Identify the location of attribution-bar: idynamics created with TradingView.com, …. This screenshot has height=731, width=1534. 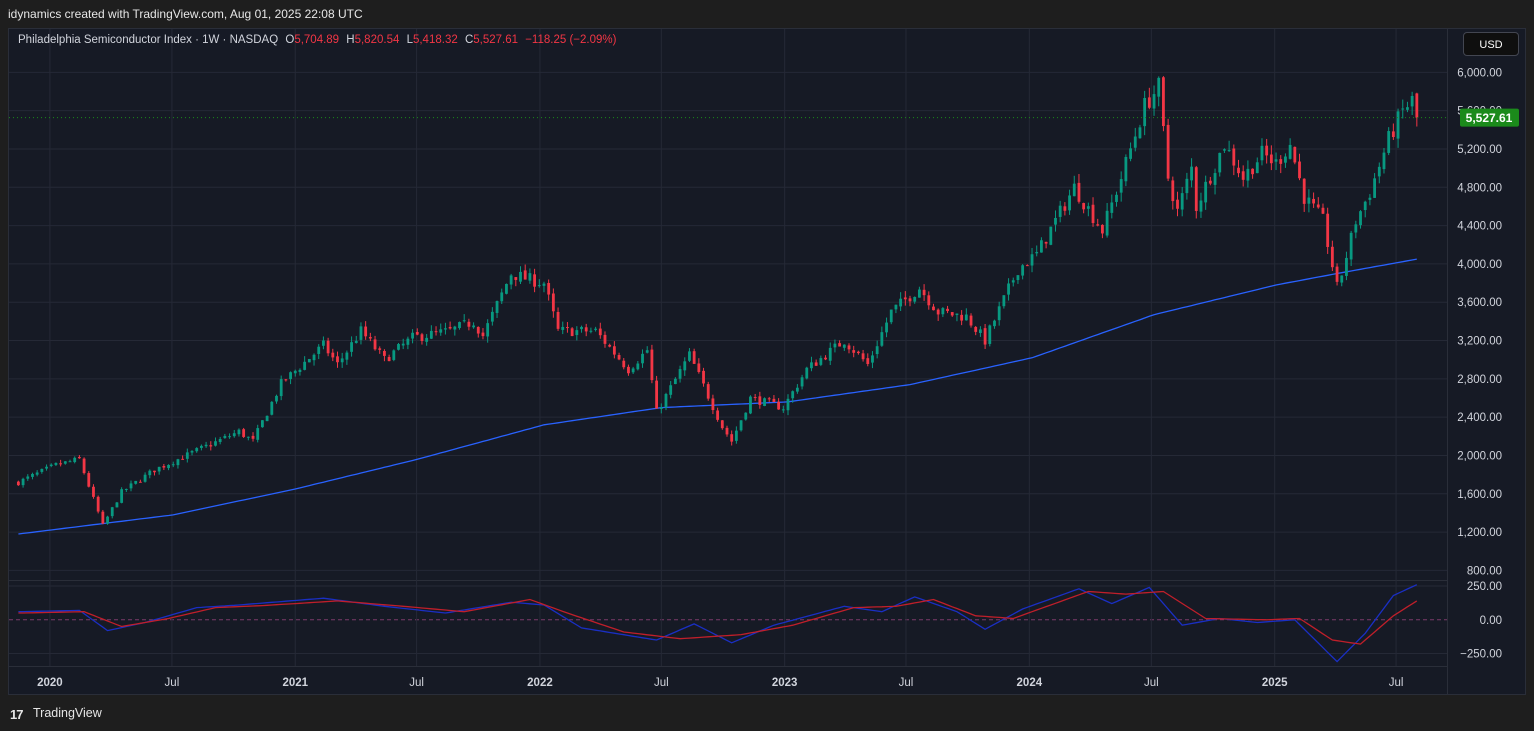
(767, 14).